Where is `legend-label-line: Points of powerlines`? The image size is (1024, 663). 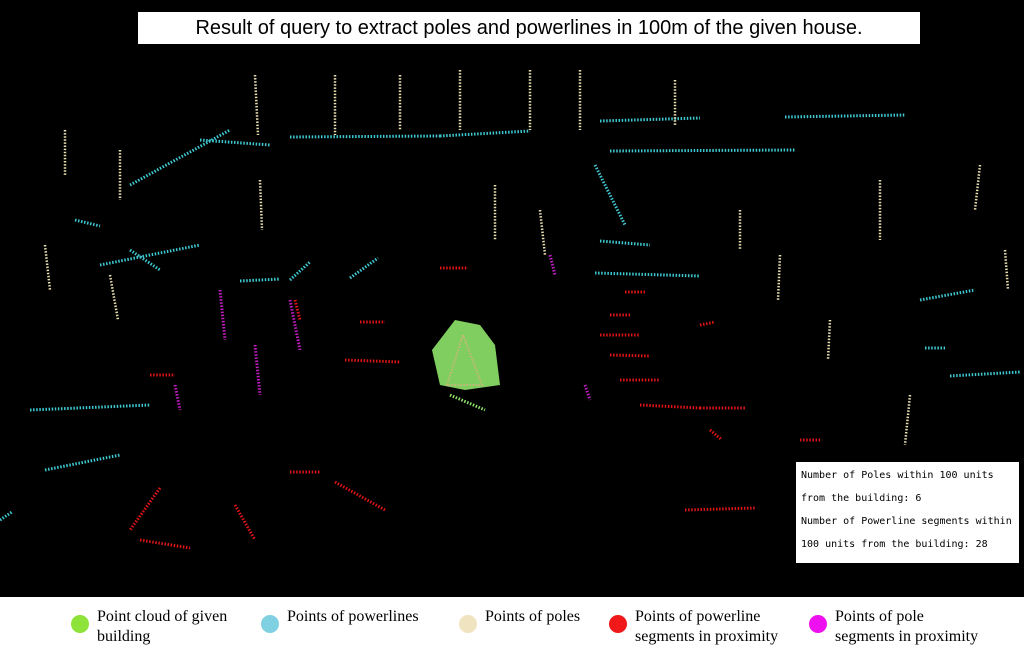
legend-label-line: Points of powerlines is located at coordinates (353, 616).